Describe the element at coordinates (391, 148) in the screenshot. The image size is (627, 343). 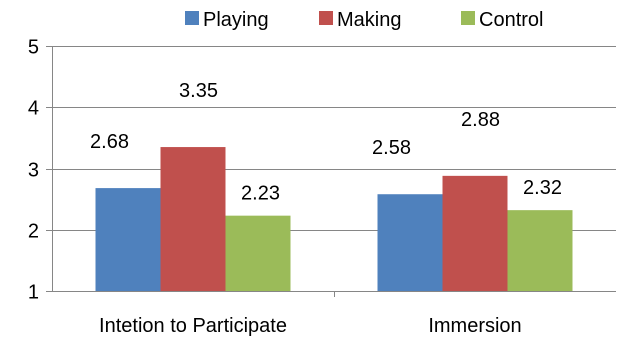
I see `data-label: 2.58` at that location.